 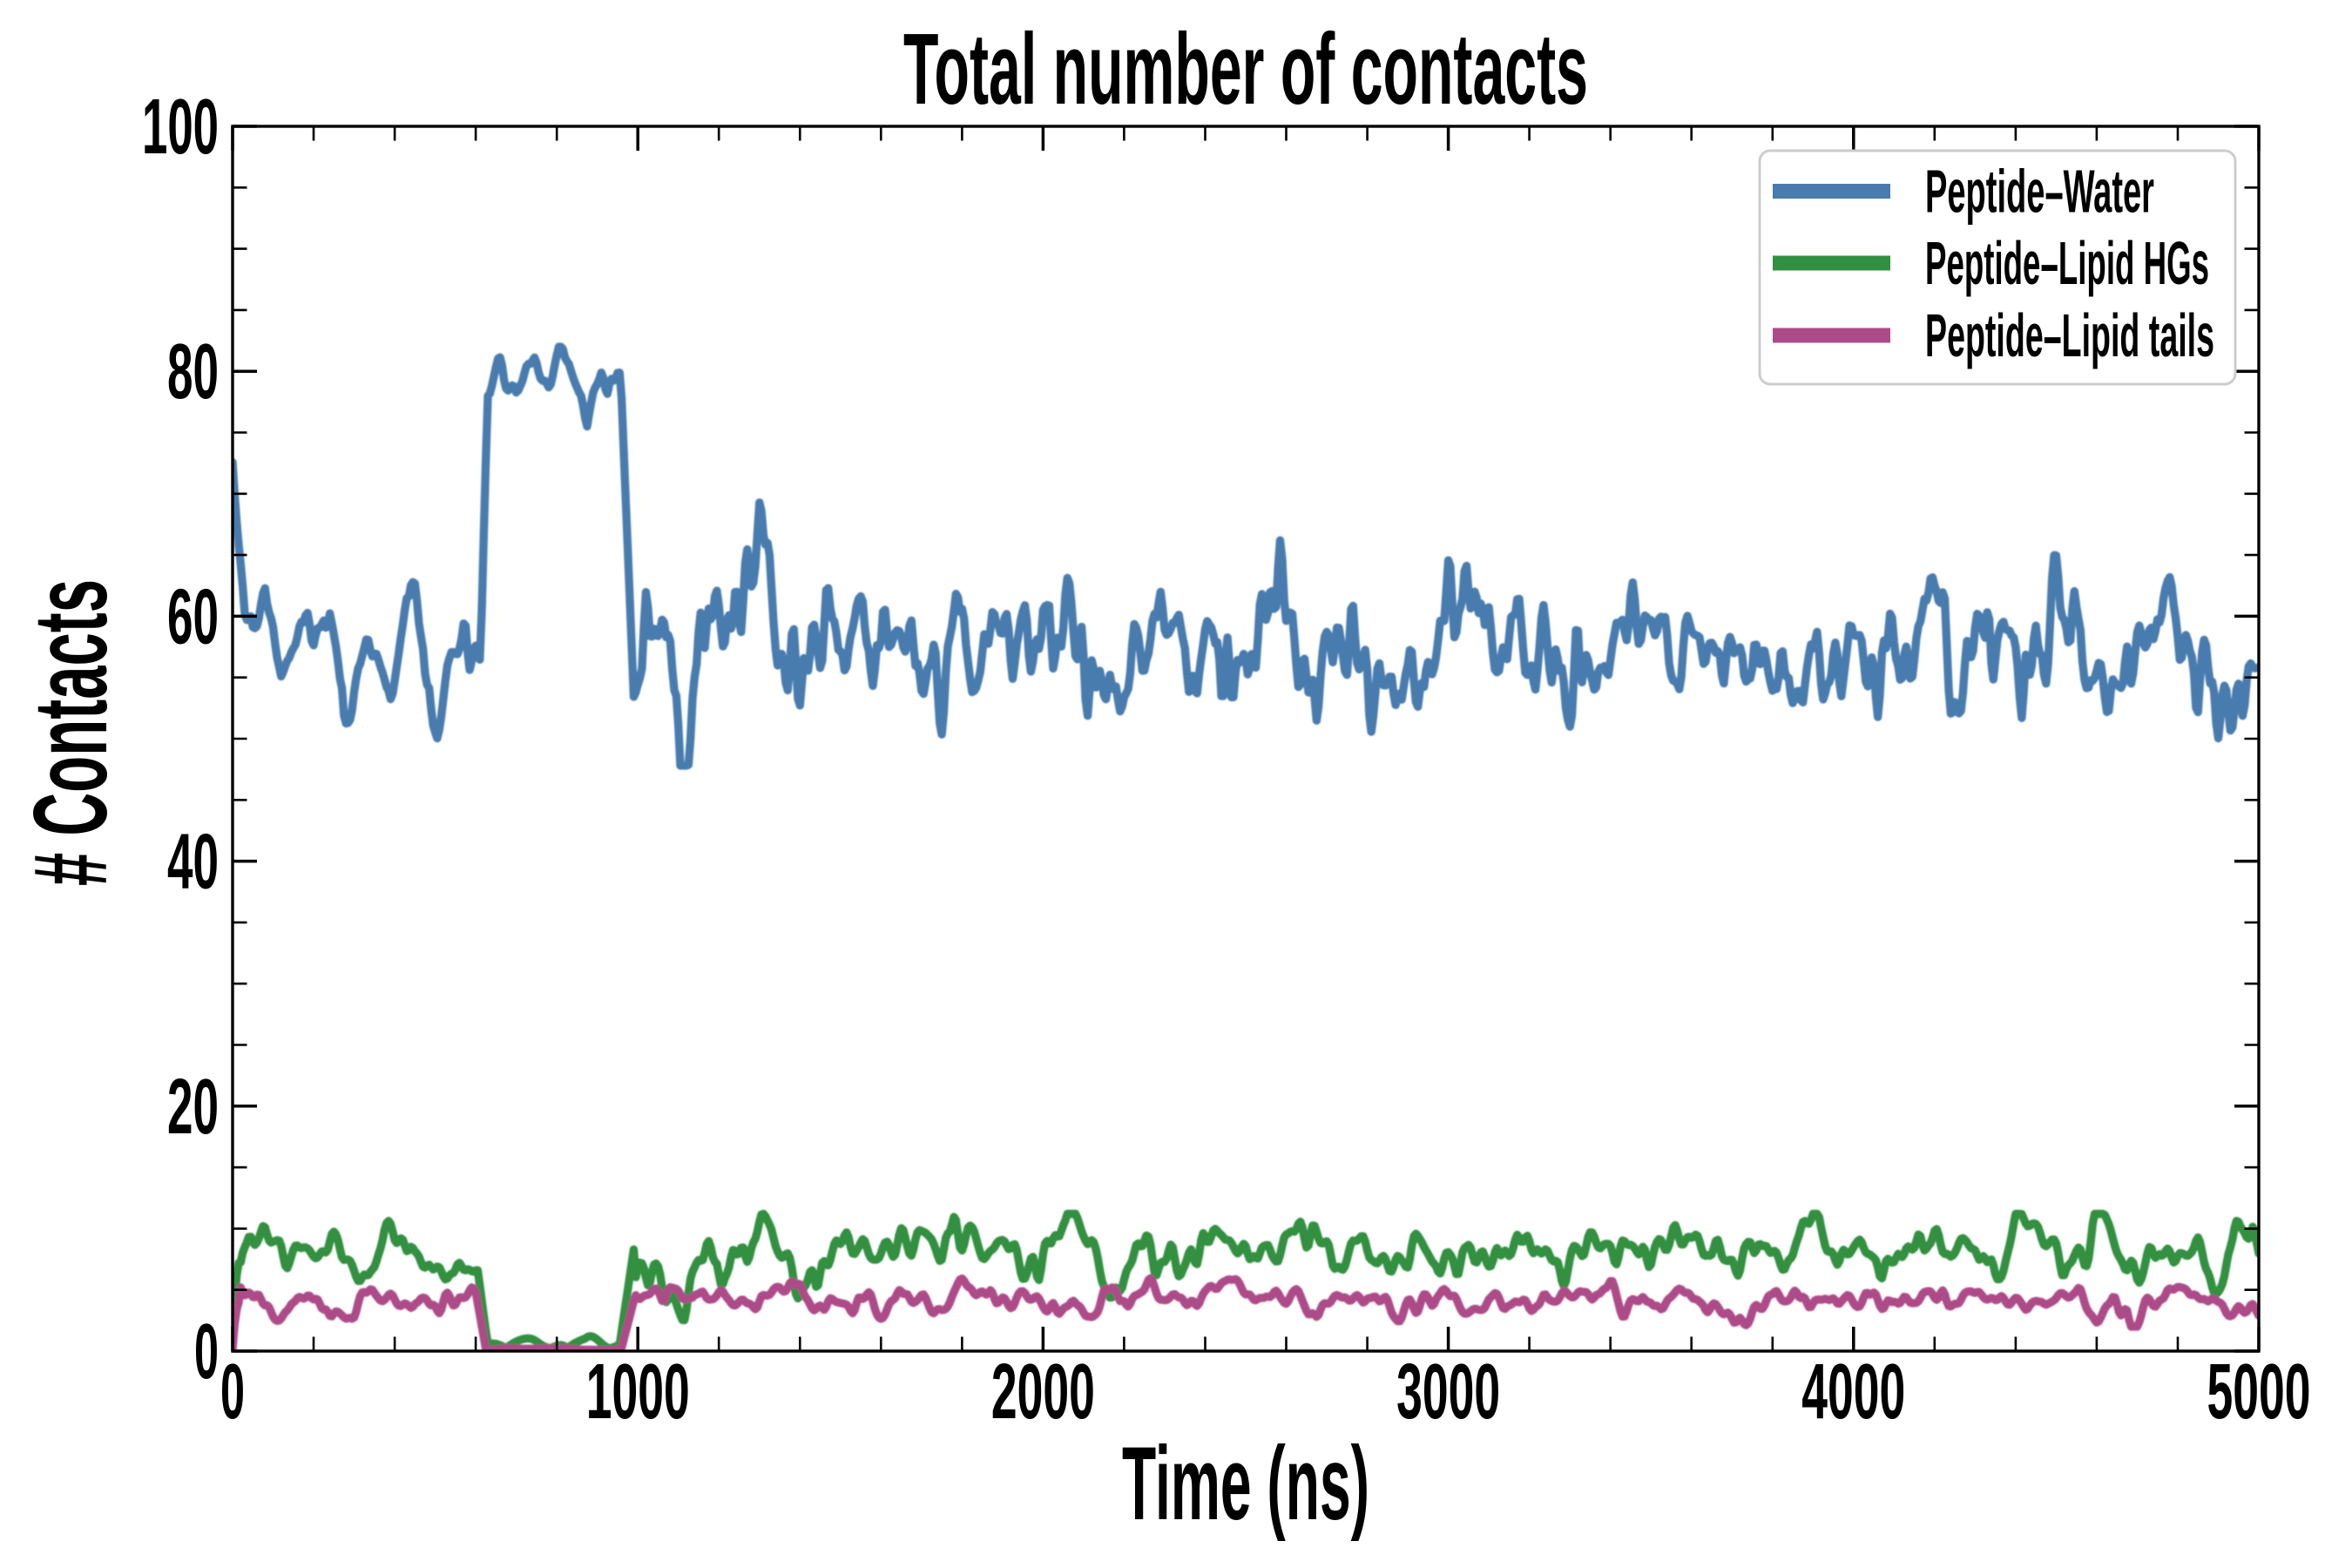 I want to click on svg-text: # Contacts, so click(x=70, y=732).